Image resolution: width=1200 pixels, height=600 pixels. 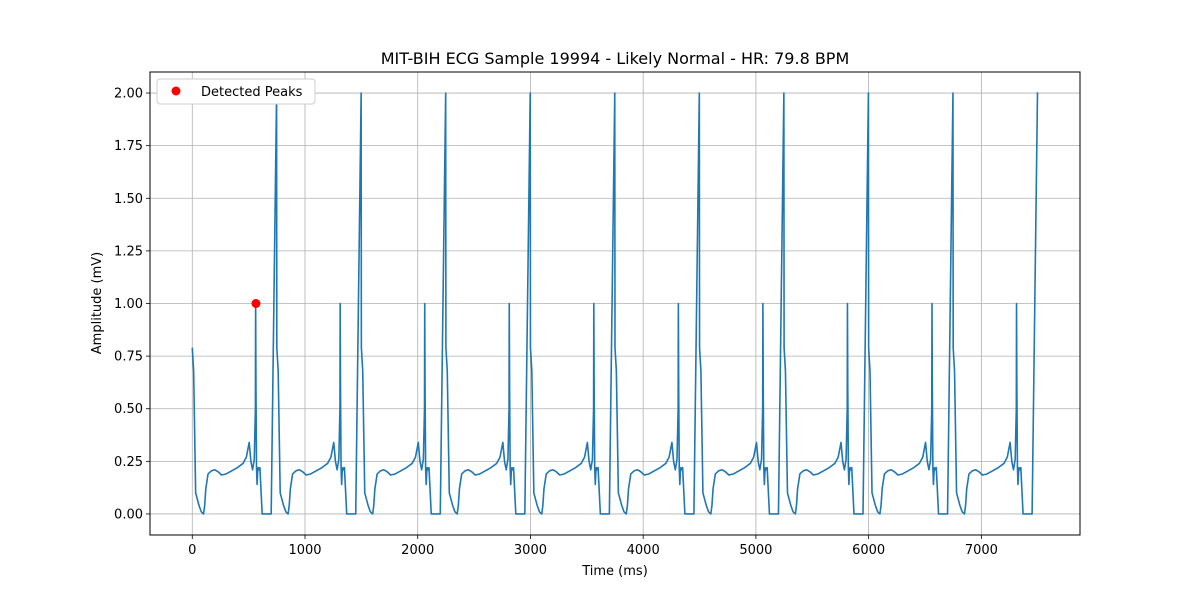 What do you see at coordinates (128, 251) in the screenshot?
I see `y-tick-label: 1.25` at bounding box center [128, 251].